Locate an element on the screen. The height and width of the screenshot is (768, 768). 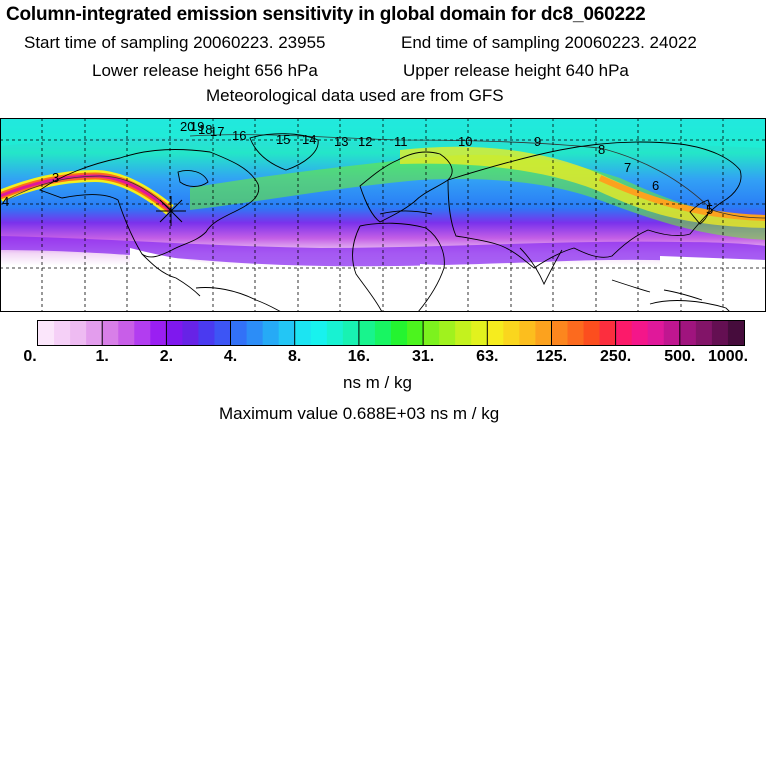
colorbar-tick-label: 125. is located at coordinates (551, 356).